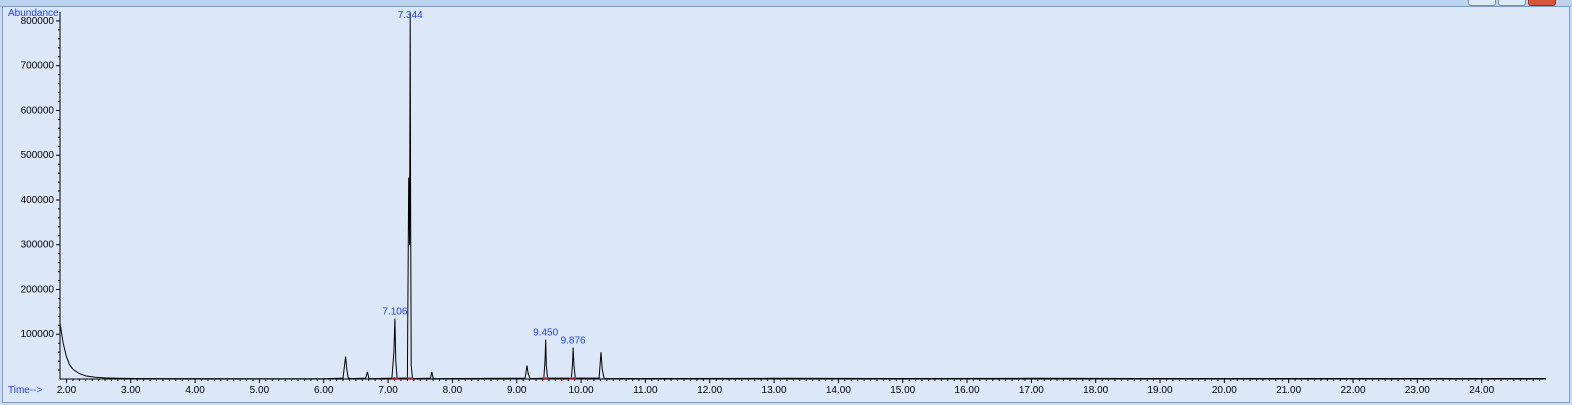 The height and width of the screenshot is (405, 1572). I want to click on y-tick-label: 300000, so click(38, 245).